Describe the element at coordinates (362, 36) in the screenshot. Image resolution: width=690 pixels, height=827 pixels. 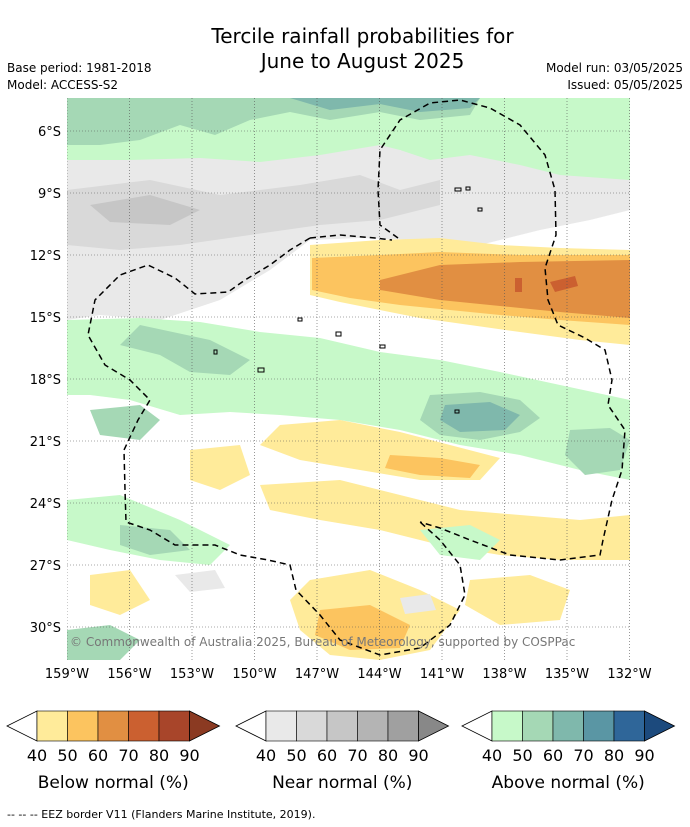
I see `title-line-1: Tercile rainfall probabilities for` at that location.